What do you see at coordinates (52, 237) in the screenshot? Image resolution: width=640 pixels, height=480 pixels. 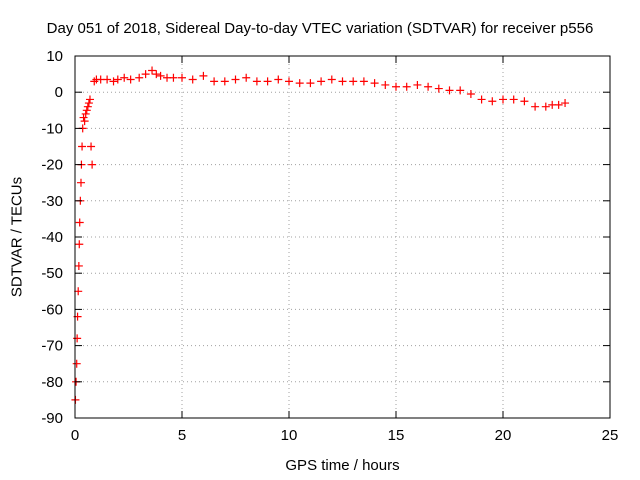 I see `y-tick-label: -40` at bounding box center [52, 237].